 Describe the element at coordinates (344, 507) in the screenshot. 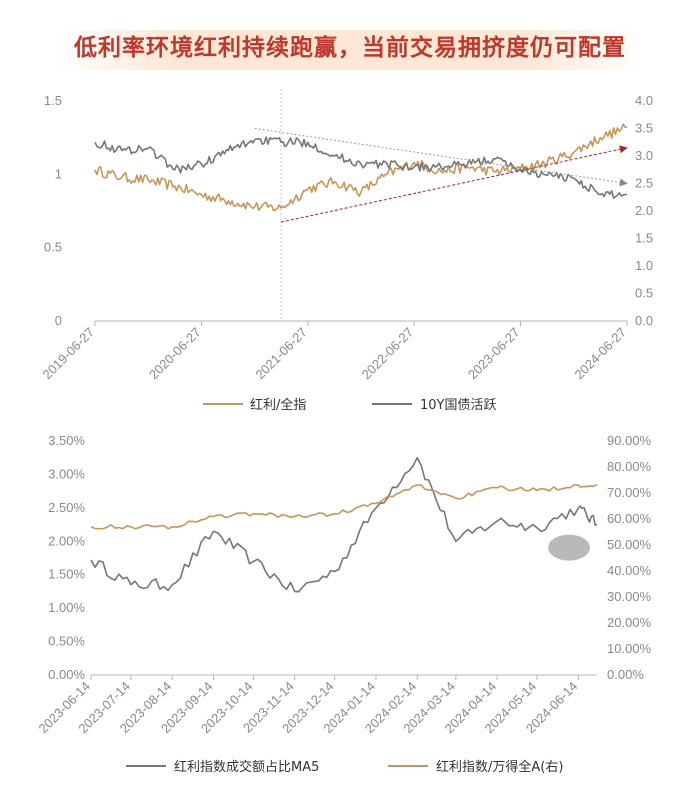

I see `c2-series-gold-line` at that location.